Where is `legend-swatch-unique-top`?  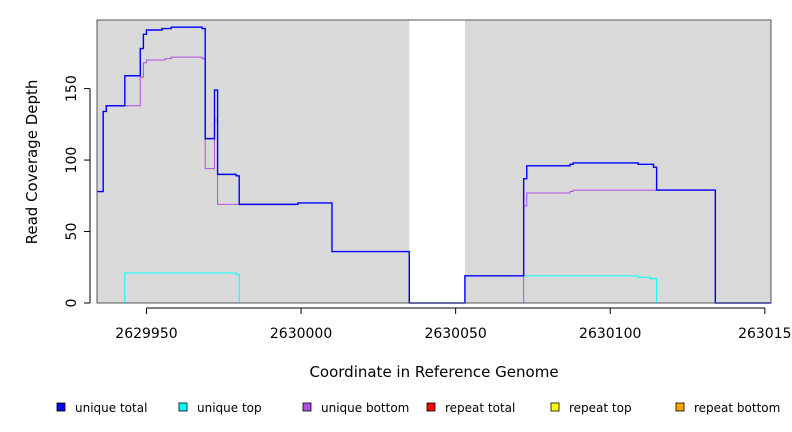 legend-swatch-unique-top is located at coordinates (183, 407).